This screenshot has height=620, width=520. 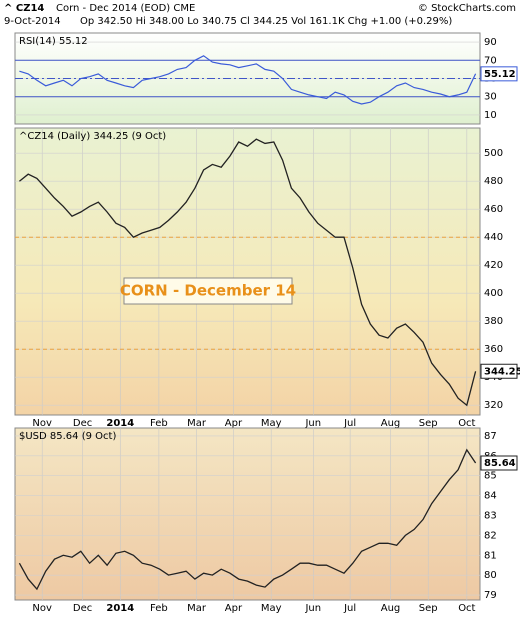 I want to click on panel-legend: ^CZ14 (Daily) 344.25 (9 Oct), so click(x=92, y=136).